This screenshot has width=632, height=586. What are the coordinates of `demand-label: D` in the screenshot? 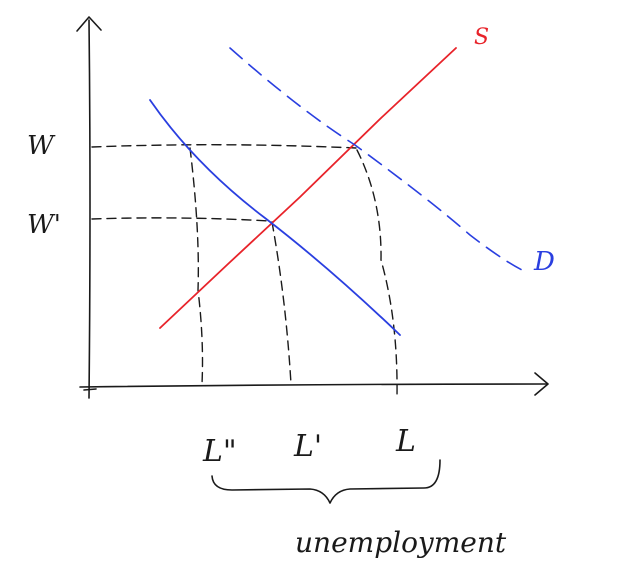 It's located at (544, 262).